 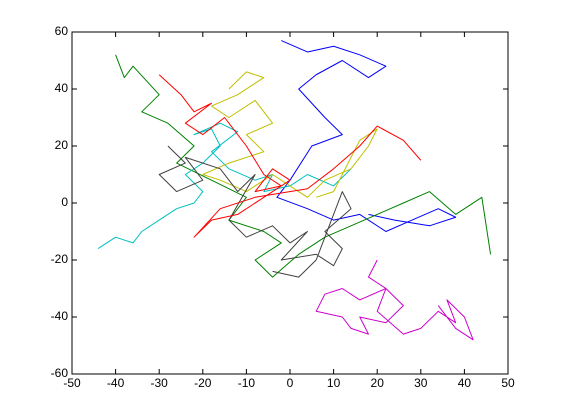 What do you see at coordinates (465, 383) in the screenshot?
I see `x-tick-label: 40` at bounding box center [465, 383].